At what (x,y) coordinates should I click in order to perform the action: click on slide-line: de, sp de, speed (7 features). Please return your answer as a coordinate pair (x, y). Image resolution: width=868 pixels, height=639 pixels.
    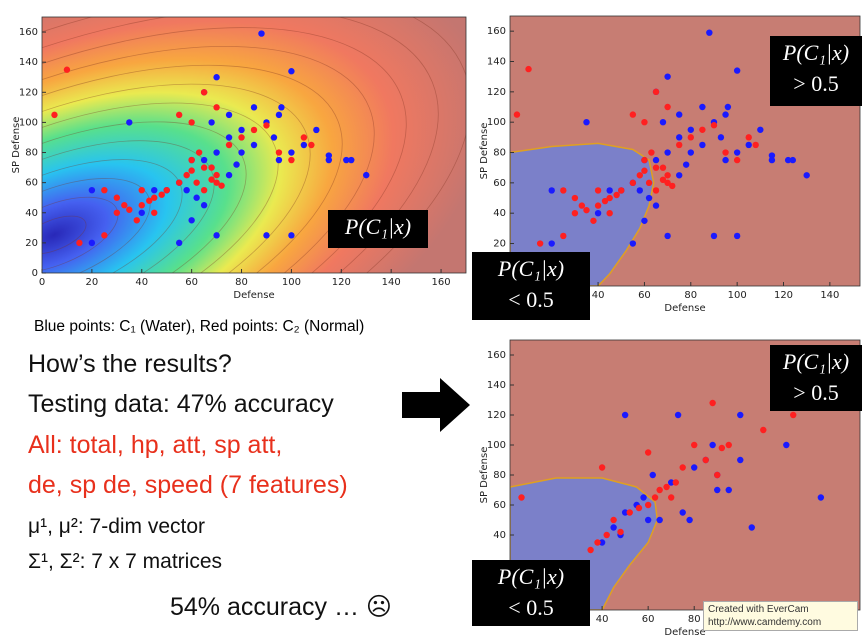
    Looking at the image, I should click on (188, 485).